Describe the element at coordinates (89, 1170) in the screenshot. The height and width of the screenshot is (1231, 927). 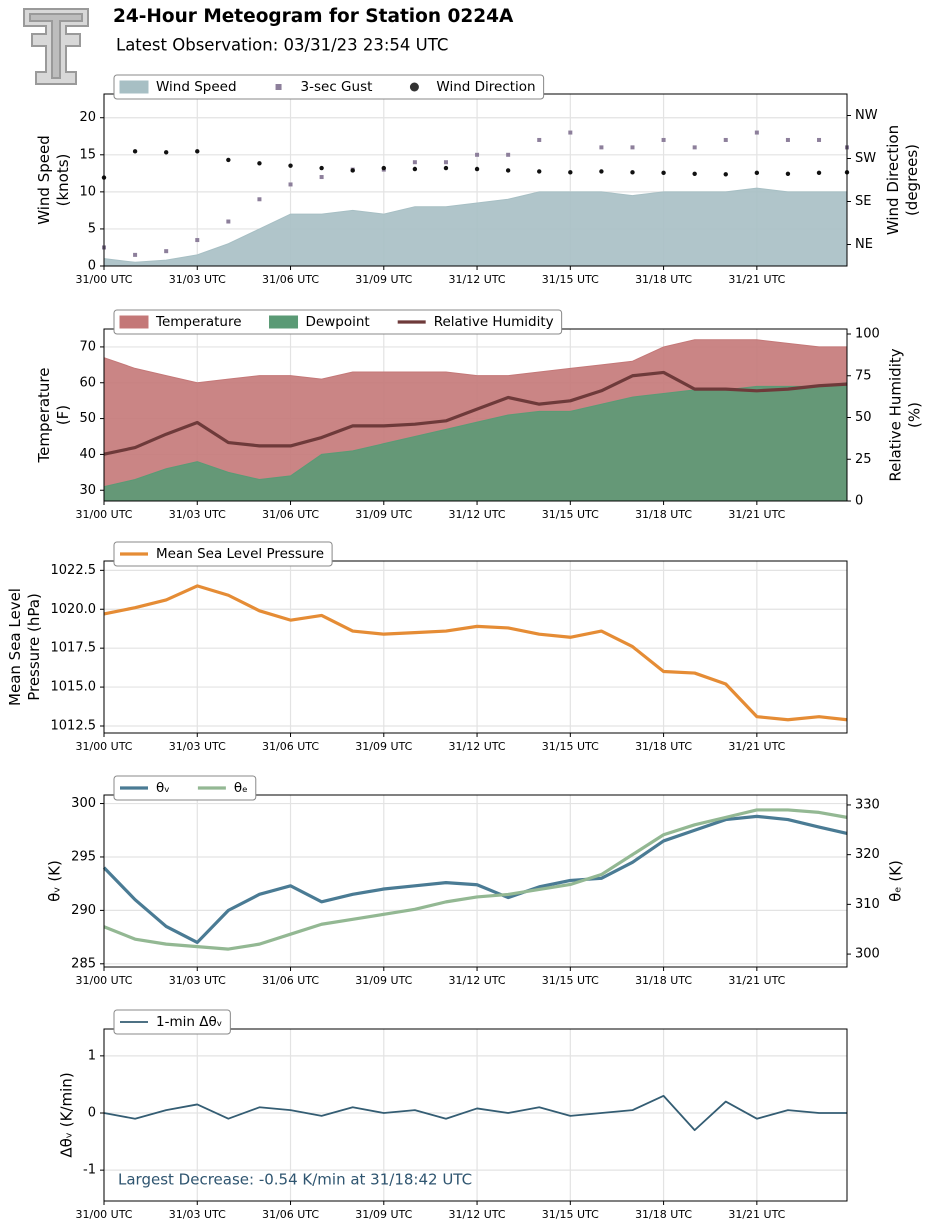
I see `y-tick-label: -1` at that location.